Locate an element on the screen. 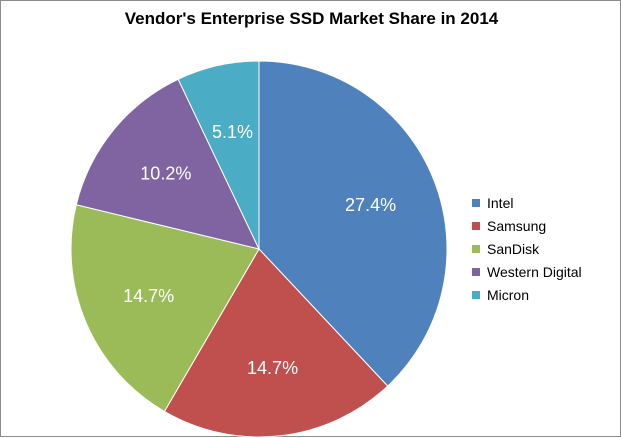 Image resolution: width=621 pixels, height=438 pixels. legend-item-micron: Micron is located at coordinates (527, 294).